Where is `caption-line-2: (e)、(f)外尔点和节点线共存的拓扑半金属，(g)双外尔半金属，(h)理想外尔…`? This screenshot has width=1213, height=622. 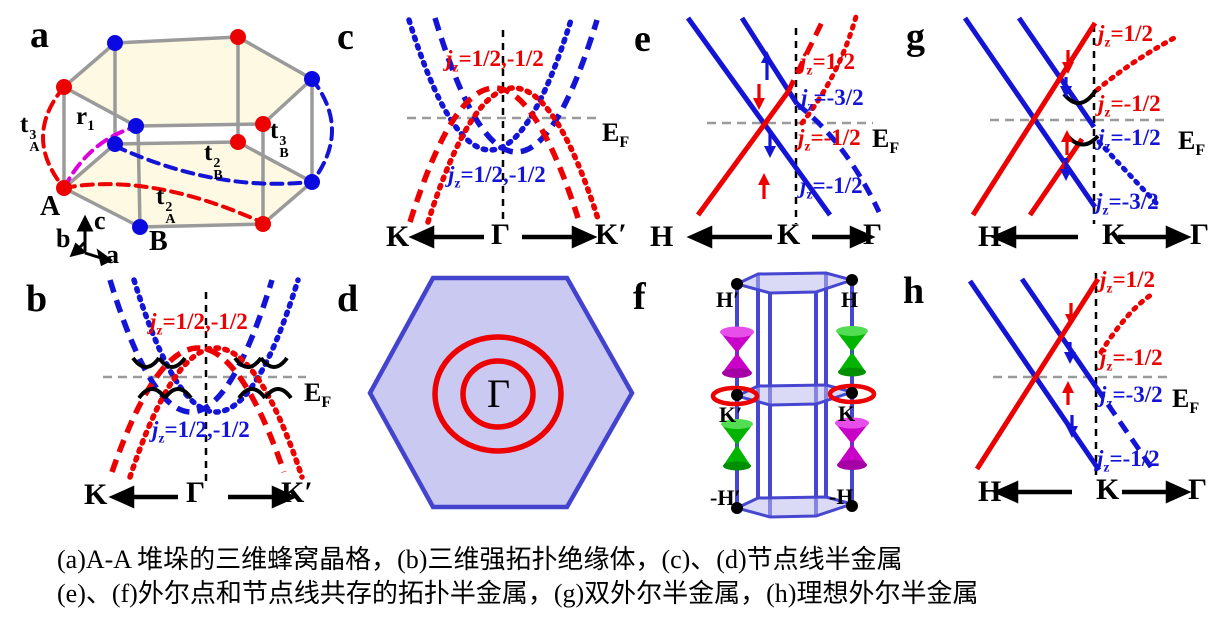
caption-line-2: (e)、(f)外尔点和节点线共存的拓扑半金属，(g)双外尔半金属，(h)理想外尔… is located at coordinates (518, 593).